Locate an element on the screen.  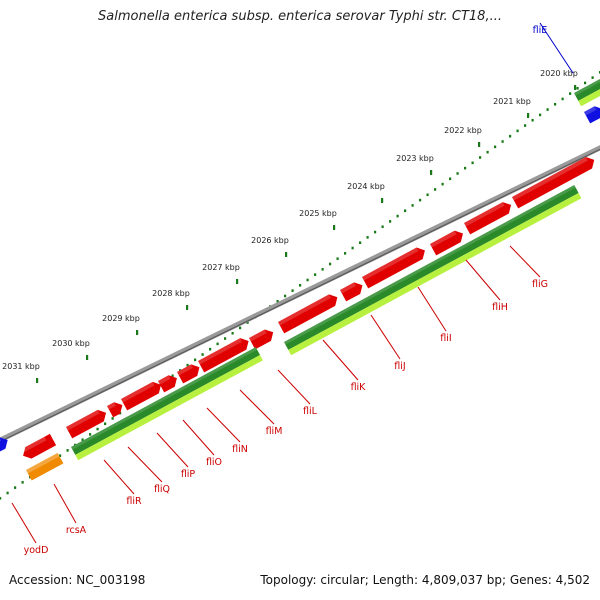
kbp-tick-label: 2022 kbp is located at coordinates (463, 130).